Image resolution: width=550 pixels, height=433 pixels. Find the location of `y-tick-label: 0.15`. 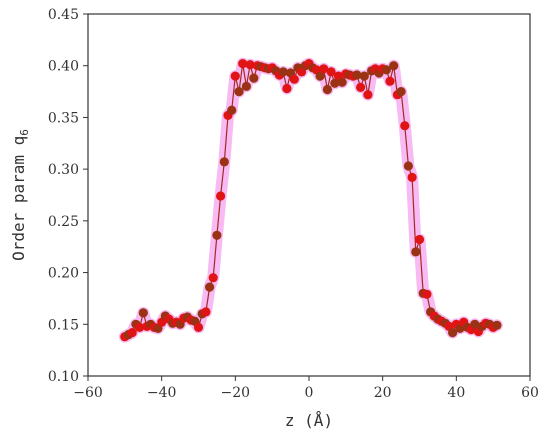

y-tick-label: 0.15 is located at coordinates (63, 325).